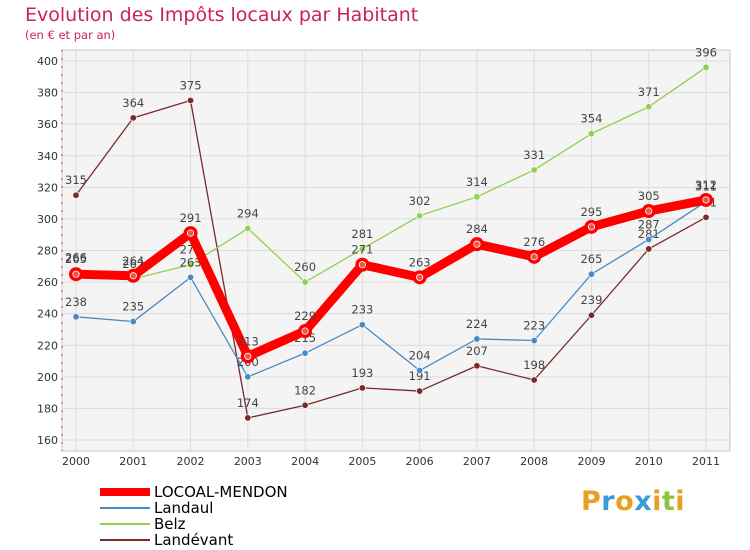 The height and width of the screenshot is (550, 750). Describe the element at coordinates (221, 492) in the screenshot. I see `legend-label-locoal-mendon: LOCOAL-MENDON` at that location.